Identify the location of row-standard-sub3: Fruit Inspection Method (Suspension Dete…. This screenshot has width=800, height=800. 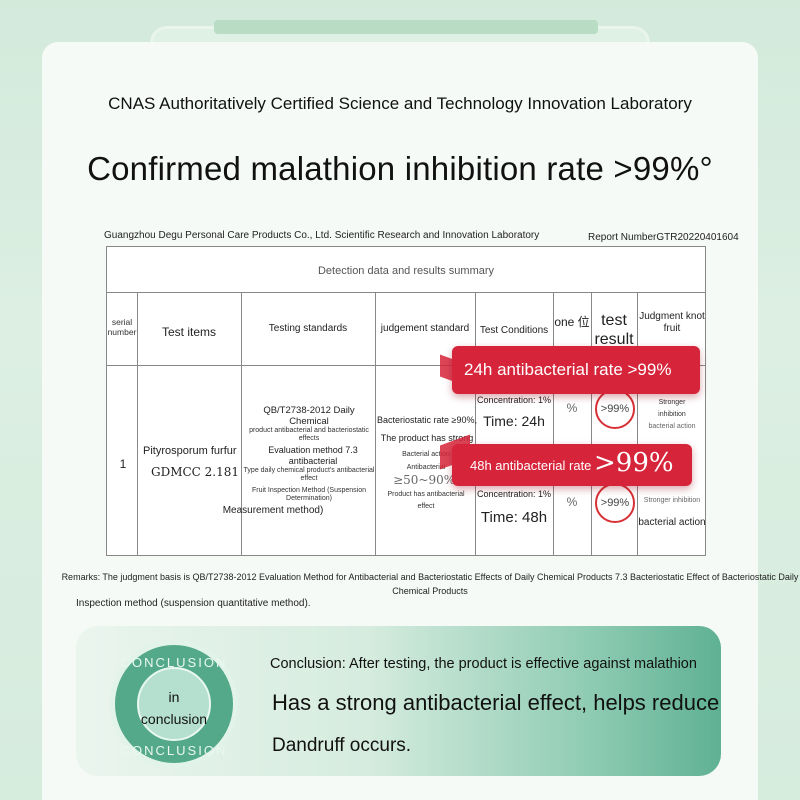
(308, 495).